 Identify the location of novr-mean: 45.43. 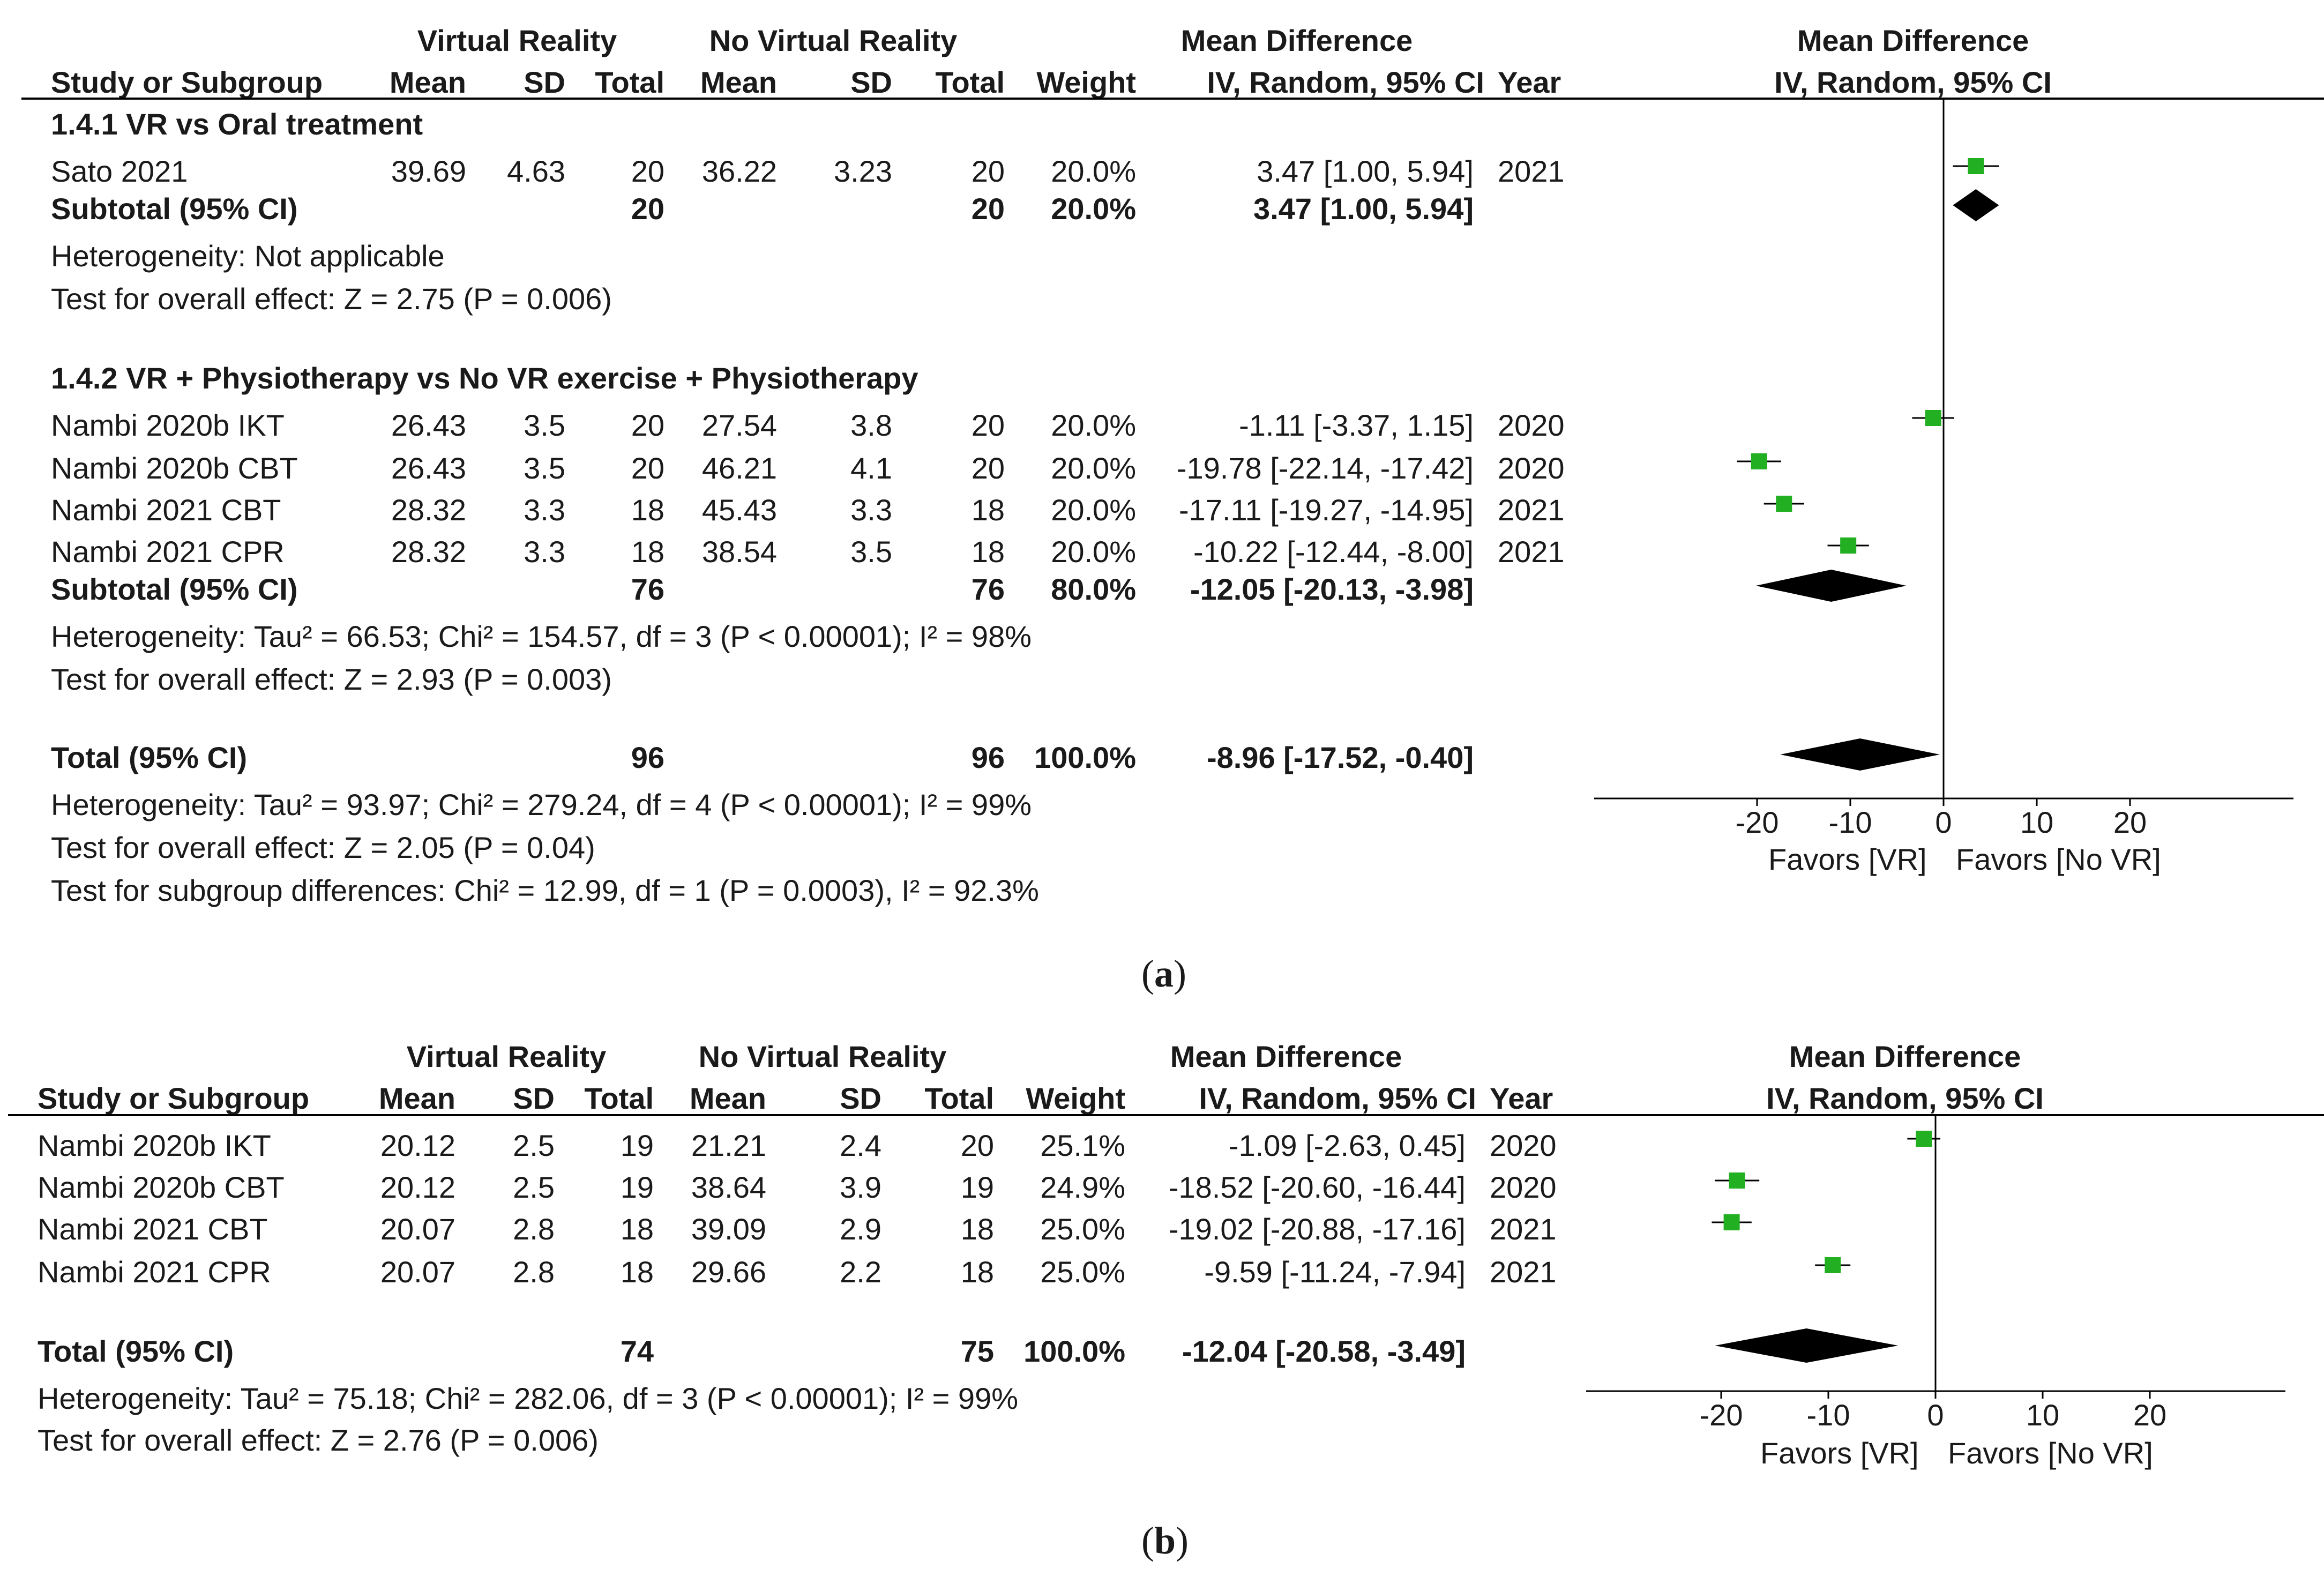
(739, 510).